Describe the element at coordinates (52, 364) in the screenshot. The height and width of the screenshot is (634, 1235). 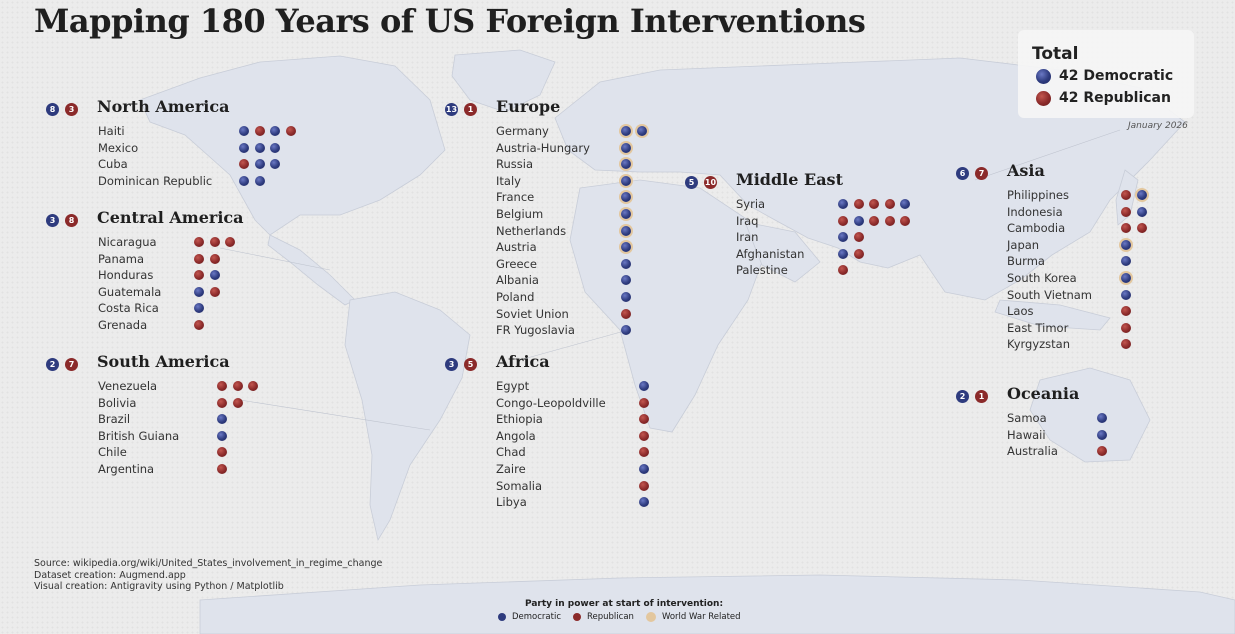
I see `democratic-count-badge: 2` at that location.